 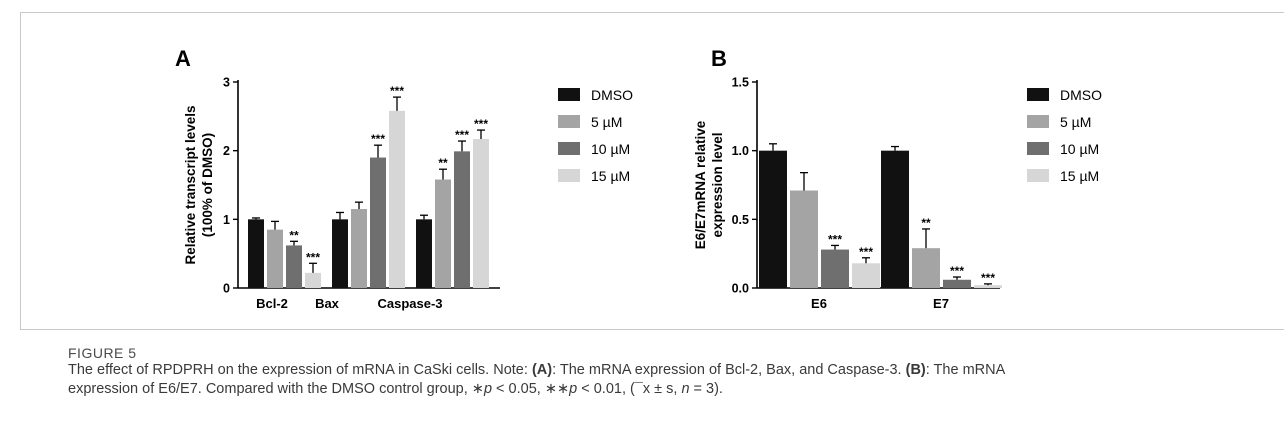 I want to click on x-tick-label: Bcl-2, so click(x=272, y=303).